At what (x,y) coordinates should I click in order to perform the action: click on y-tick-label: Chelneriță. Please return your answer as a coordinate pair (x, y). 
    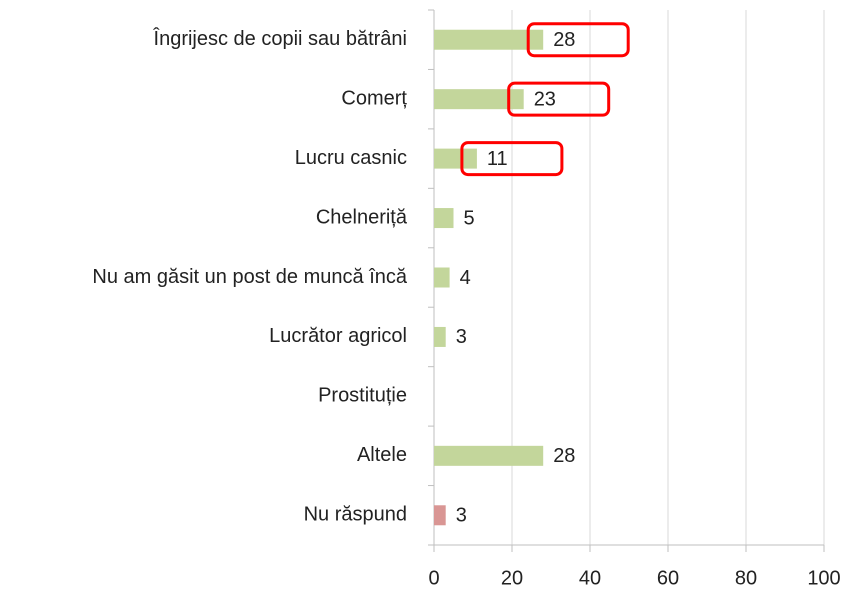
    Looking at the image, I should click on (362, 217).